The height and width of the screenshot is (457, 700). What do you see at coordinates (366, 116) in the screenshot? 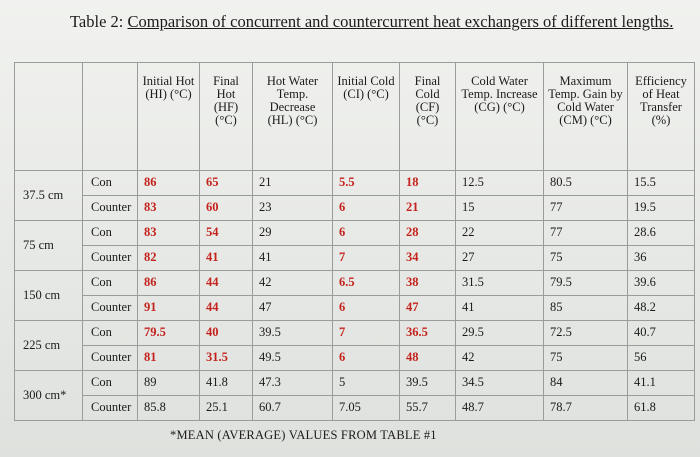
I see `column-header: Initial Cold (CI) (°C)` at bounding box center [366, 116].